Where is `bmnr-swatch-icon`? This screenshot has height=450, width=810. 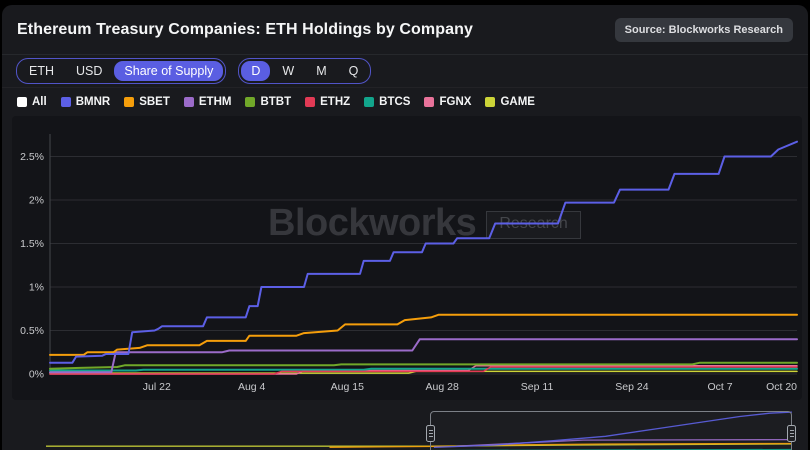 bmnr-swatch-icon is located at coordinates (65, 102).